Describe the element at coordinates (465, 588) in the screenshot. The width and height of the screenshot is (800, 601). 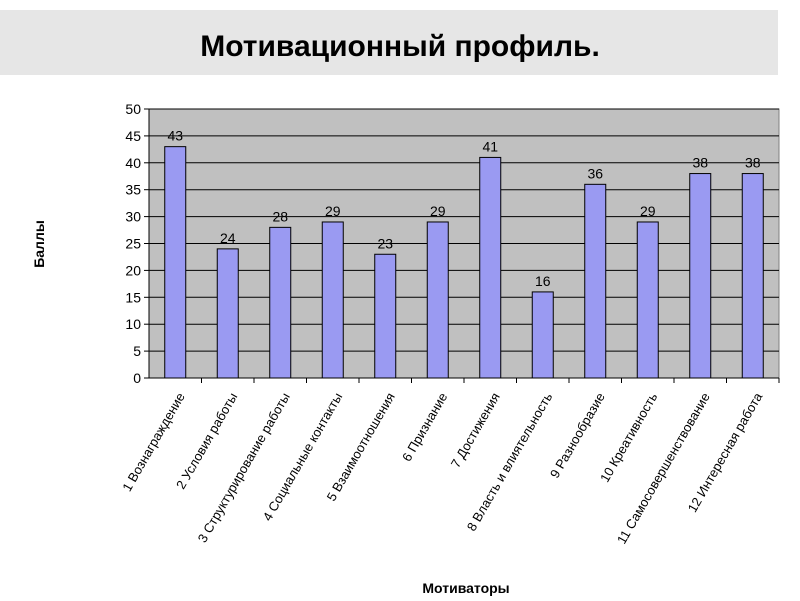
I see `x-axis-label: Мотиваторы` at that location.